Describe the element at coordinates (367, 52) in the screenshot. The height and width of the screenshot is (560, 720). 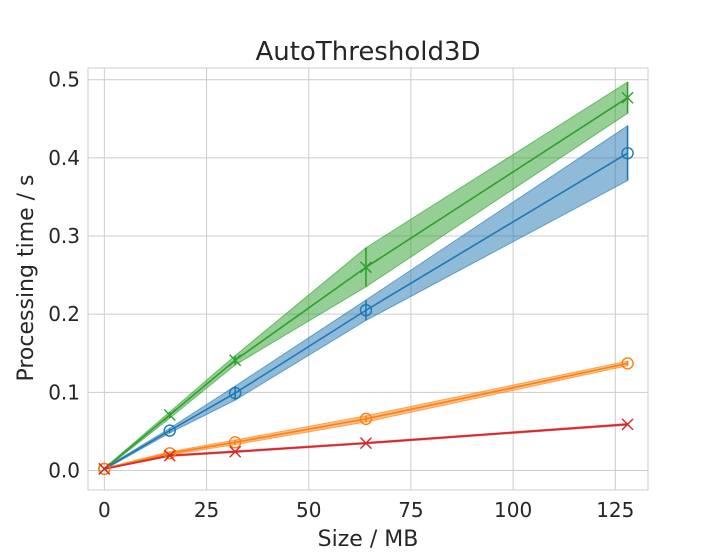
I see `chart-title: AutoThreshold3D` at that location.